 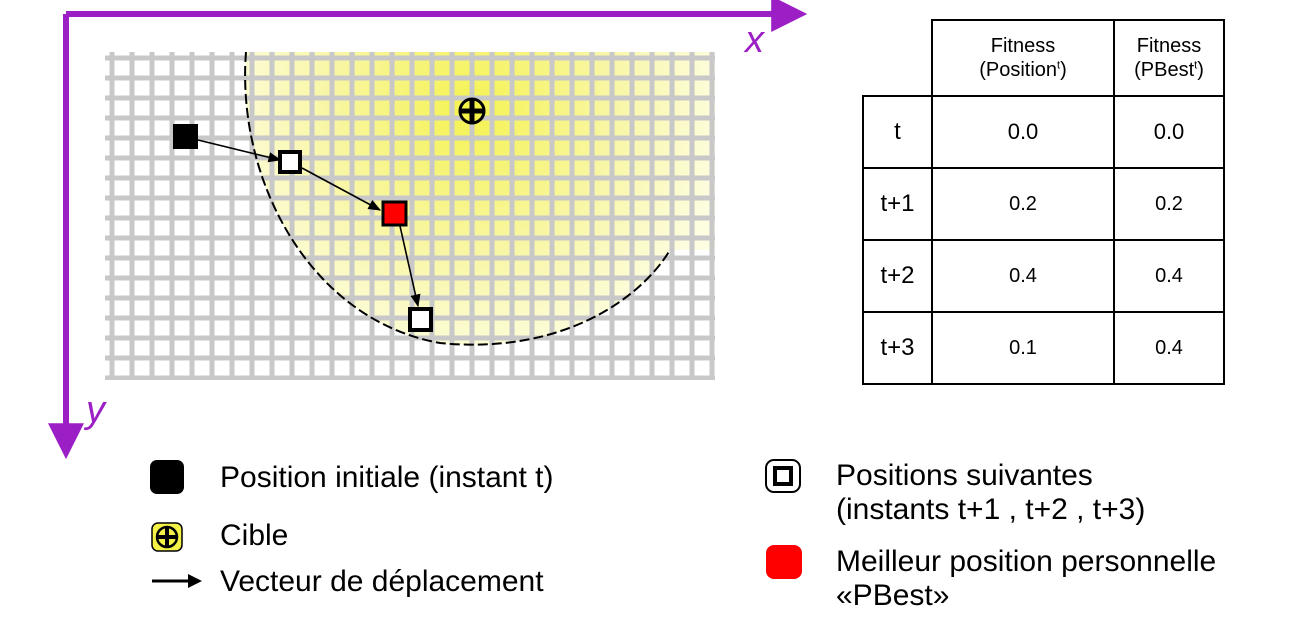 What do you see at coordinates (290, 162) in the screenshot?
I see `position-t1-marker` at bounding box center [290, 162].